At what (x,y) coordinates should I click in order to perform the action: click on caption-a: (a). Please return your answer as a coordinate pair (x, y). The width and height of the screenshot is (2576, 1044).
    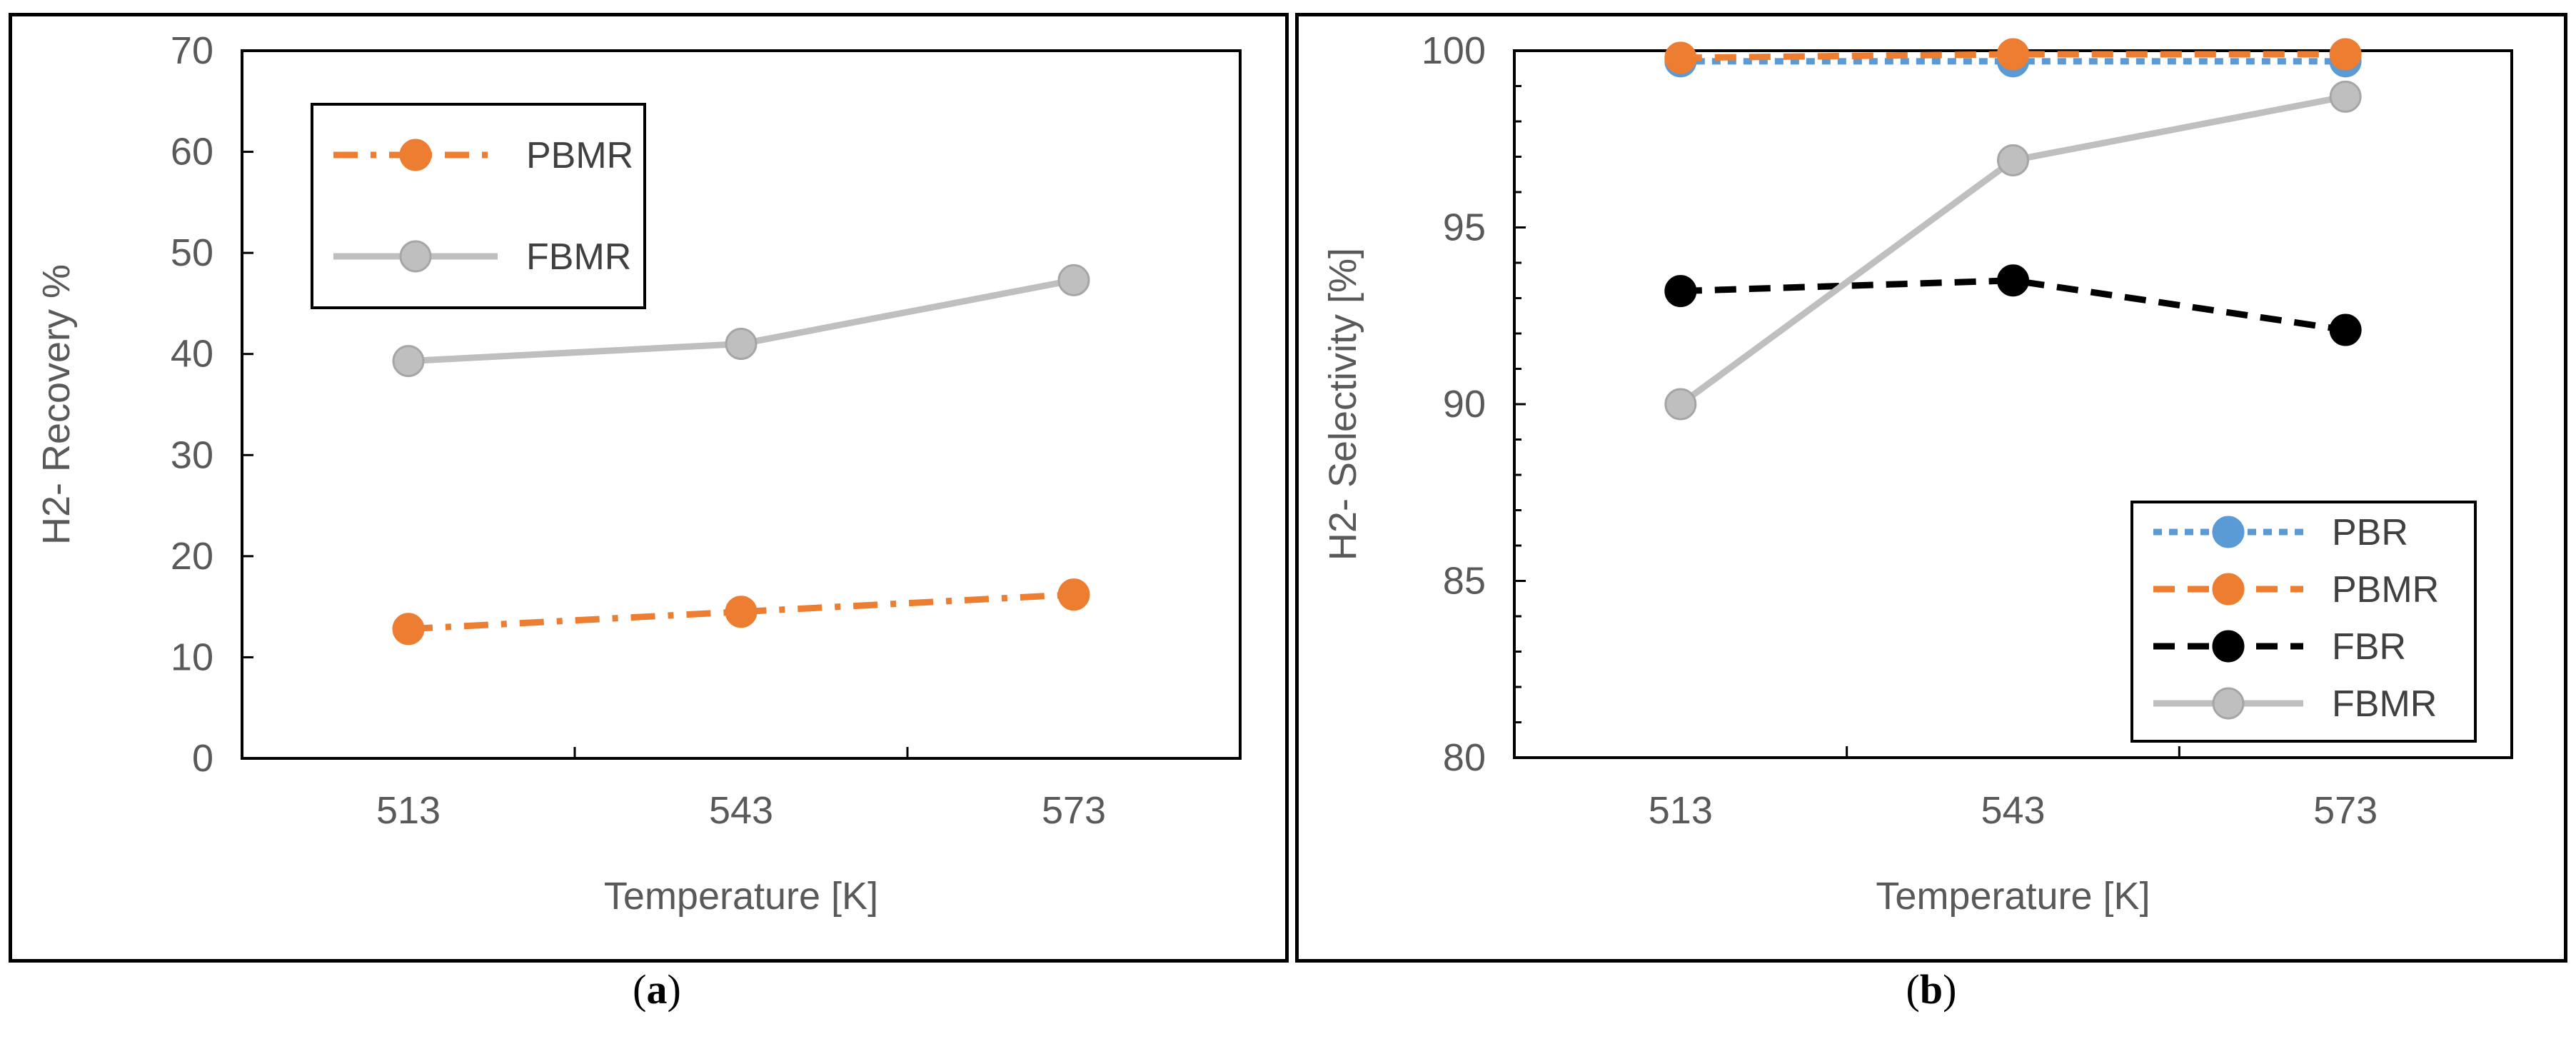
    Looking at the image, I should click on (657, 989).